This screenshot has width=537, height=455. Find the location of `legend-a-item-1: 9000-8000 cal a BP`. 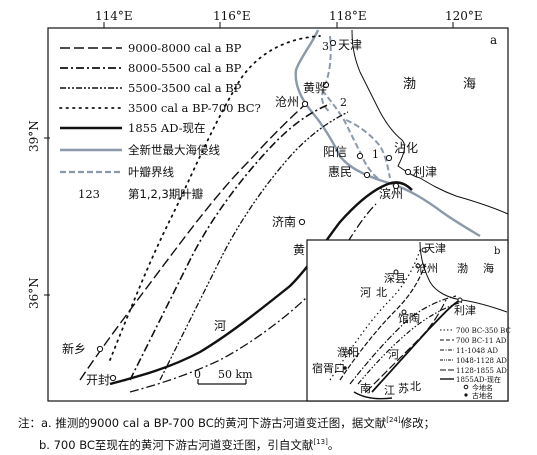

legend-a-item-1: 9000-8000 cal a BP is located at coordinates (185, 48).